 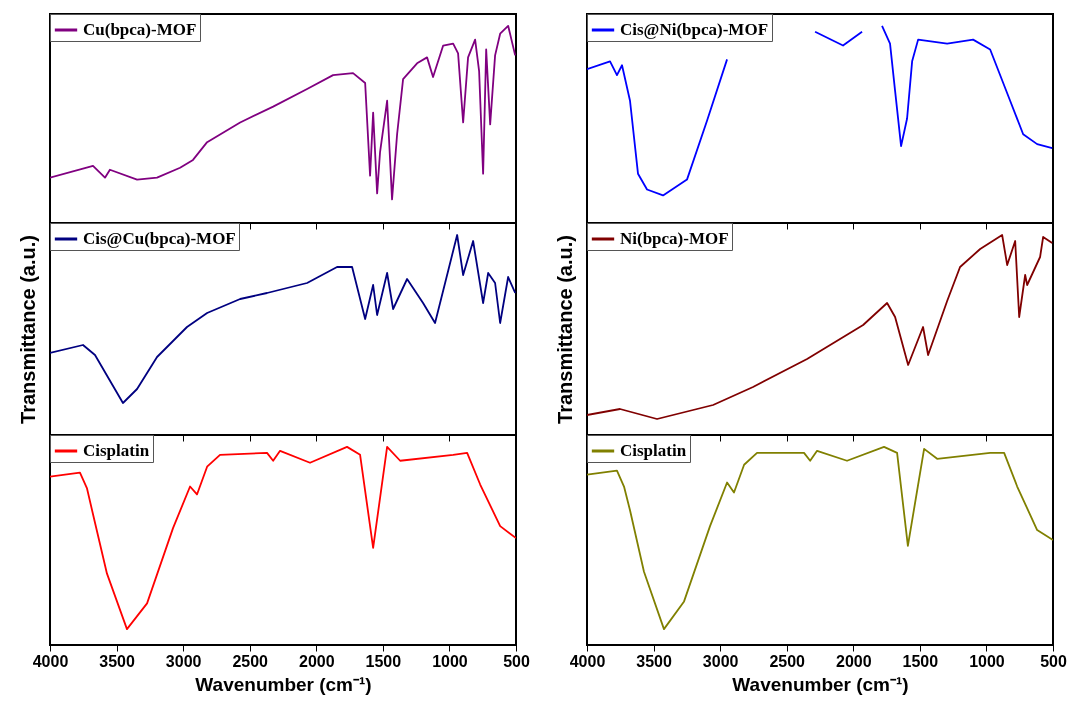 What do you see at coordinates (159, 238) in the screenshot?
I see `legend-label: Cis@Cu(bpca)-MOF` at bounding box center [159, 238].